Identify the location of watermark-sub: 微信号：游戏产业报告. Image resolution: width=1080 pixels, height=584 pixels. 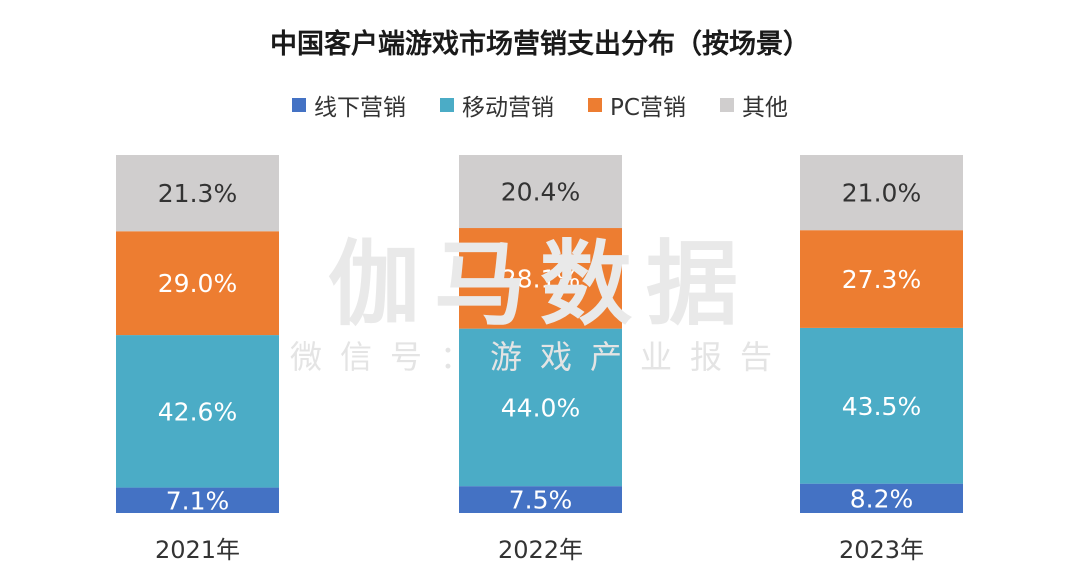
(539, 357).